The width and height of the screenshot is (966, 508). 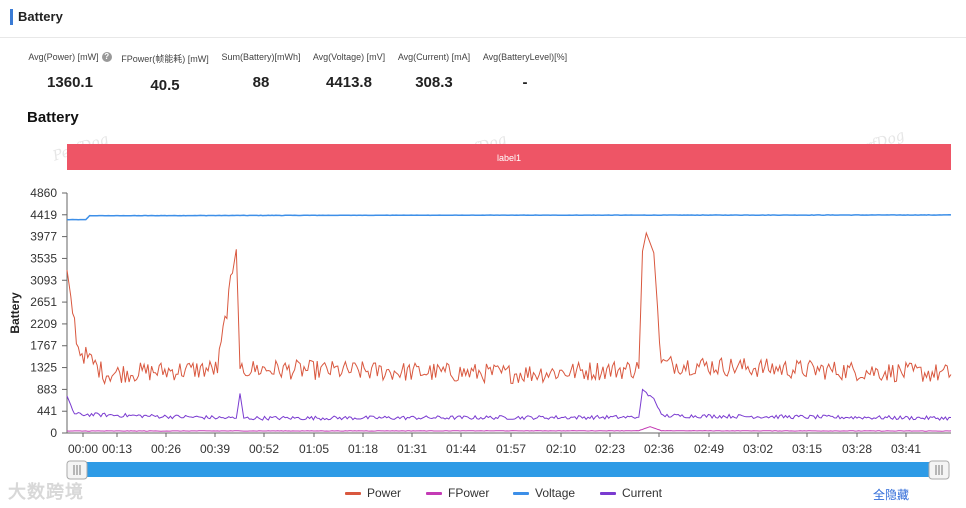 I want to click on section-accent-bar, so click(x=11, y=17).